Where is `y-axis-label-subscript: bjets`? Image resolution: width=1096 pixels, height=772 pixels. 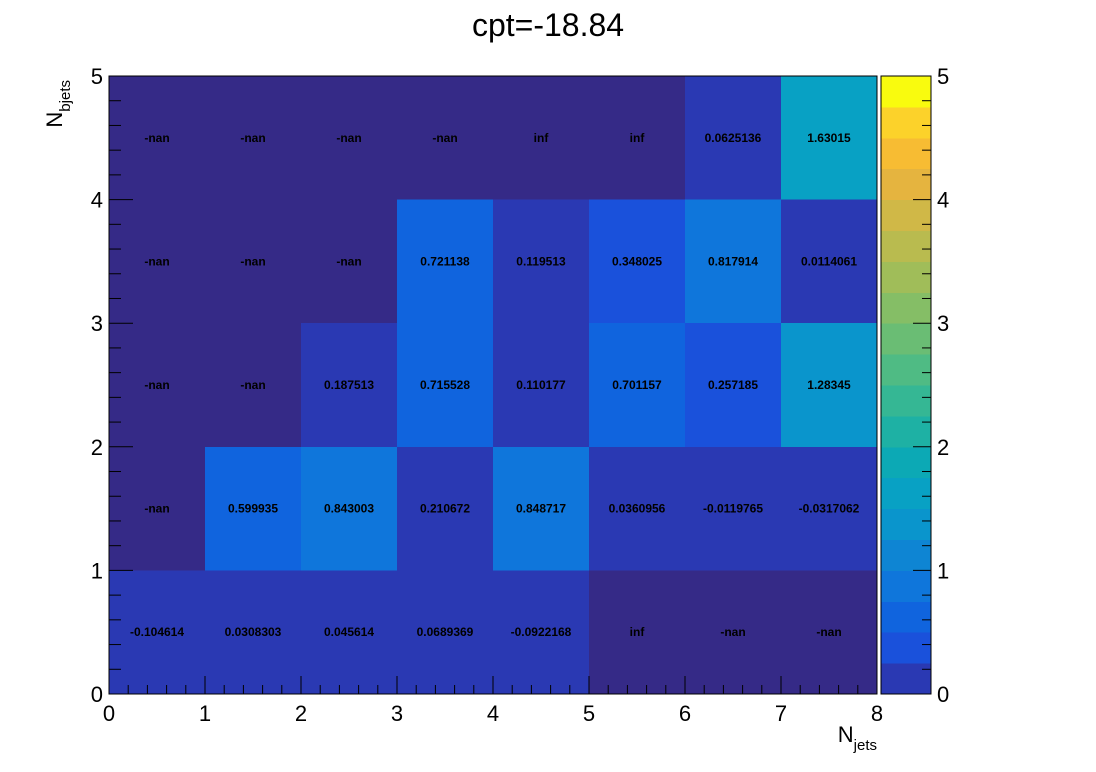 y-axis-label-subscript: bjets is located at coordinates (65, 96).